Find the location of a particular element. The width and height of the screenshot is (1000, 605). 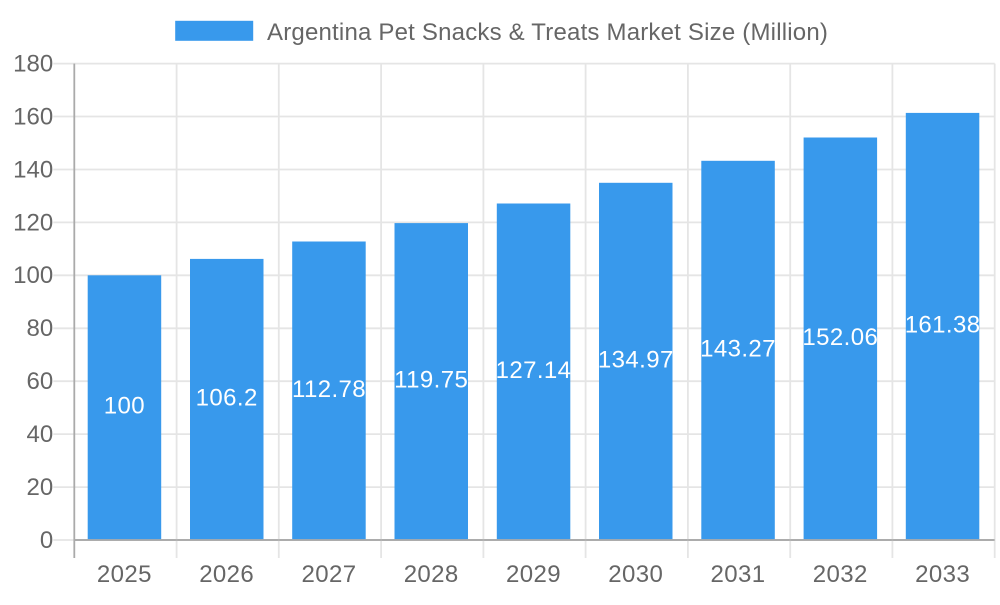

svg-text: 127.14 is located at coordinates (534, 370).